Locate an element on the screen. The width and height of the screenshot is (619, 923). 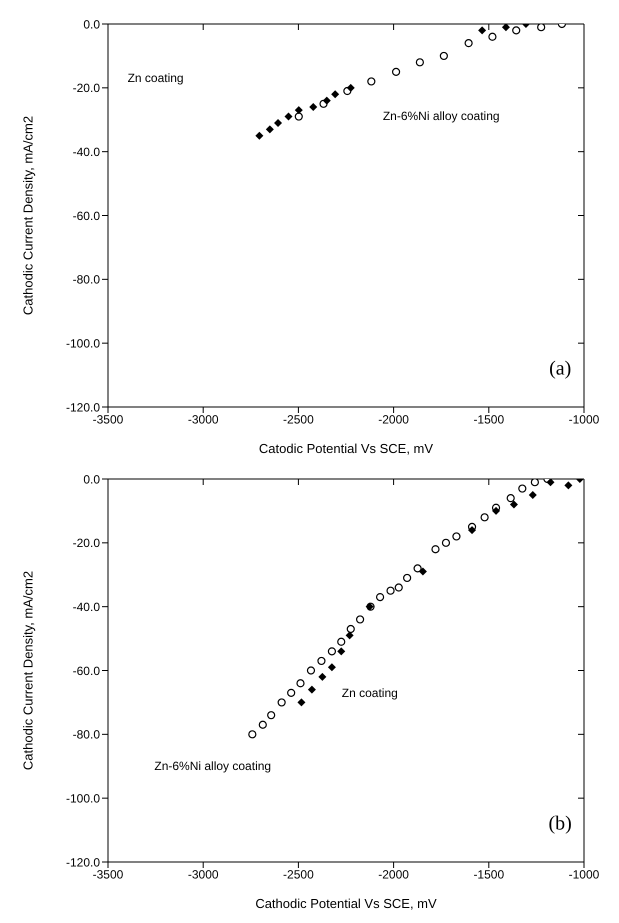
annotation: (b) is located at coordinates (560, 824).